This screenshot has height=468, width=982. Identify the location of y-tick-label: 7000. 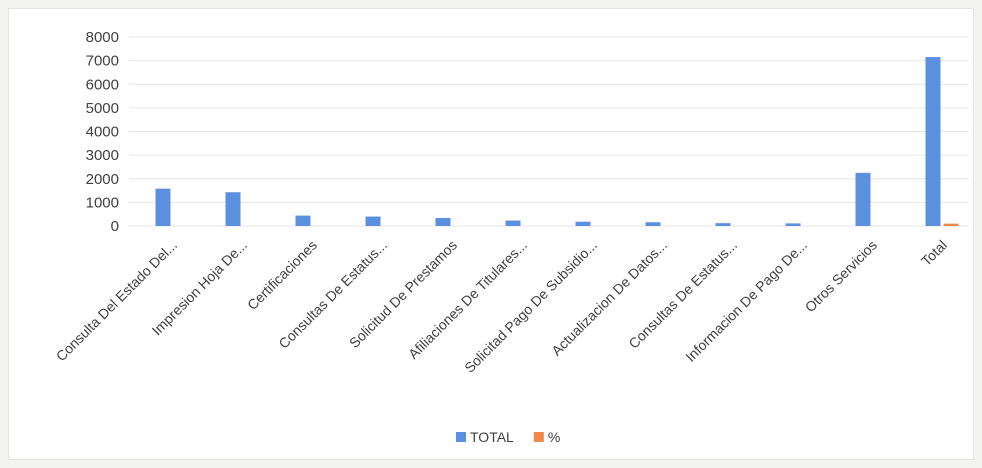
(102, 61).